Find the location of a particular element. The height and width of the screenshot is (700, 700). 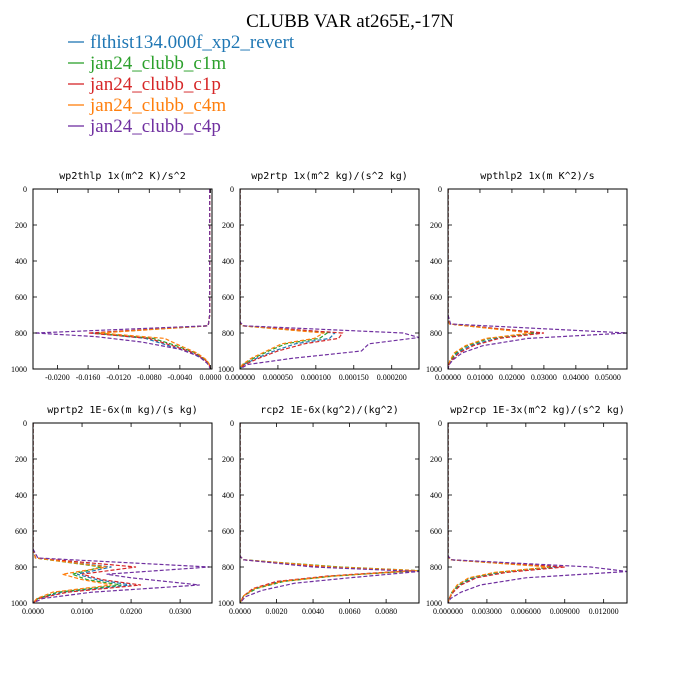

x-tick-label: 0.009000 is located at coordinates (565, 611).